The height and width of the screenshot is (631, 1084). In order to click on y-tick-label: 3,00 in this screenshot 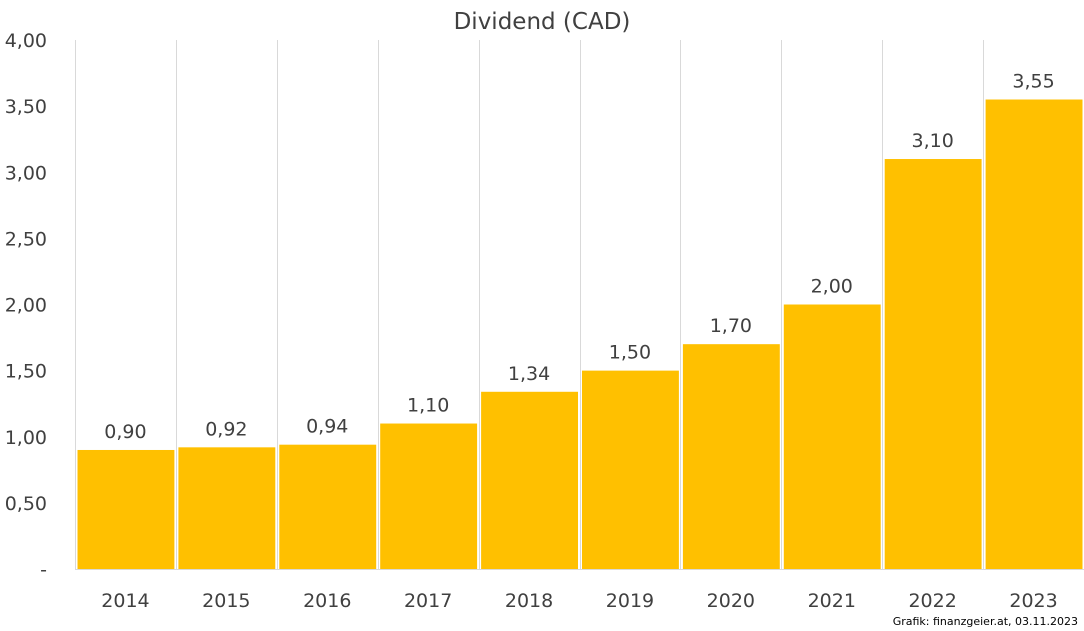, I will do `click(26, 173)`.